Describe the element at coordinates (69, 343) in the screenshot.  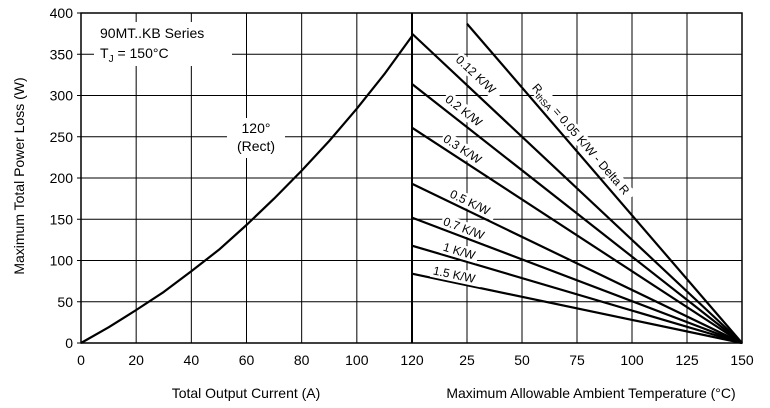
I see `y-tick-label: 0` at that location.